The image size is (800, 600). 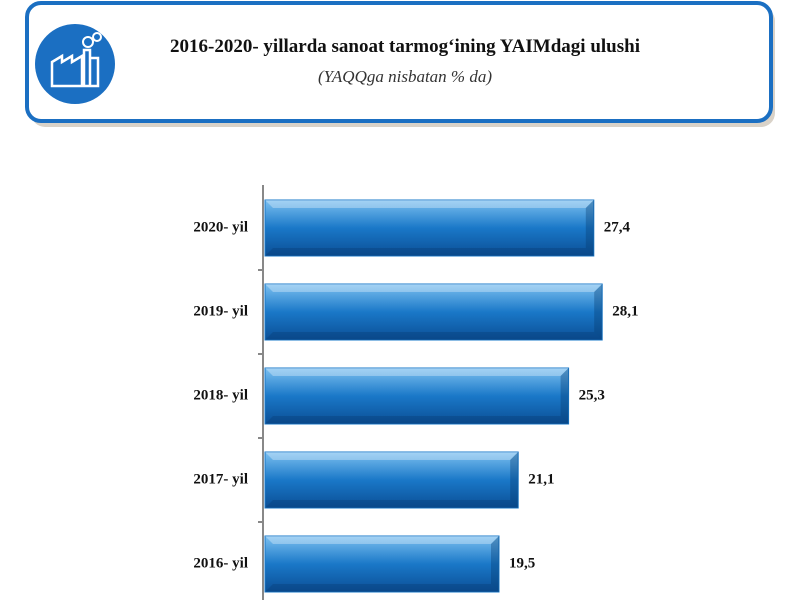 What do you see at coordinates (220, 479) in the screenshot?
I see `y-tick-label: 2017- yil` at bounding box center [220, 479].